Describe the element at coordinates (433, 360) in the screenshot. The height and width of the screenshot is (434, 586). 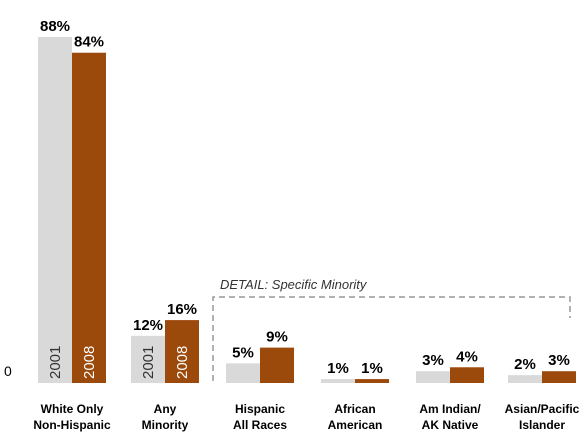
I see `value-label-2001-4: 3%` at that location.